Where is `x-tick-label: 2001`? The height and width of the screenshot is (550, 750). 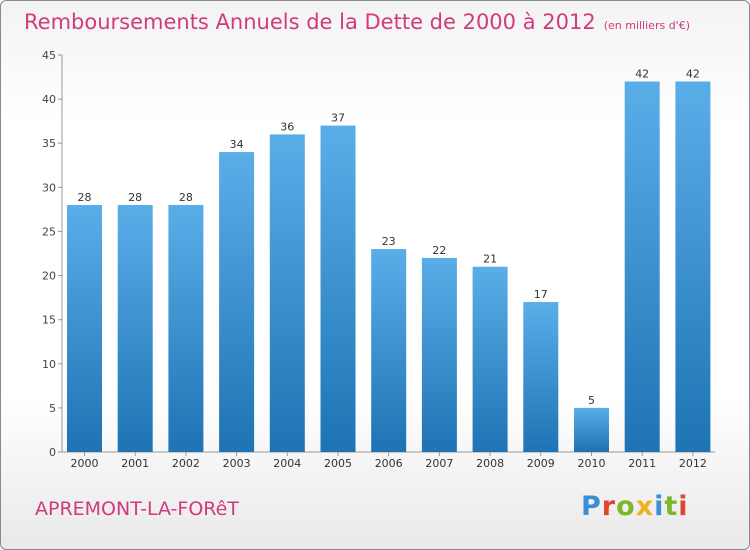 x-tick-label: 2001 is located at coordinates (135, 463).